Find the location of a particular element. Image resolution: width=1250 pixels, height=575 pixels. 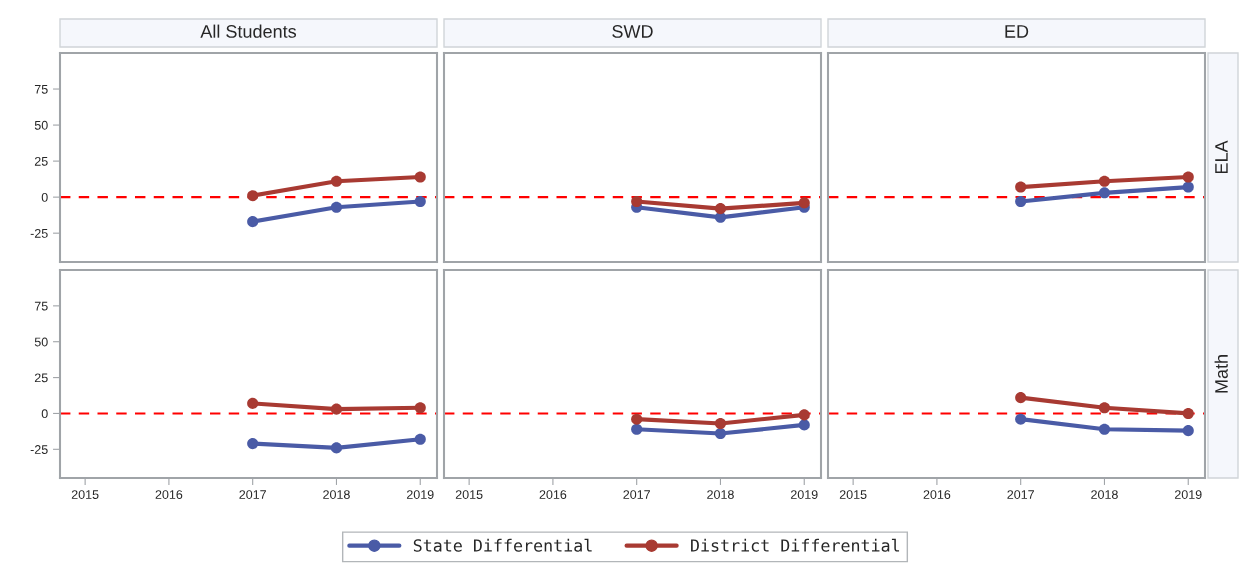

legend-label: District Differential is located at coordinates (795, 545).